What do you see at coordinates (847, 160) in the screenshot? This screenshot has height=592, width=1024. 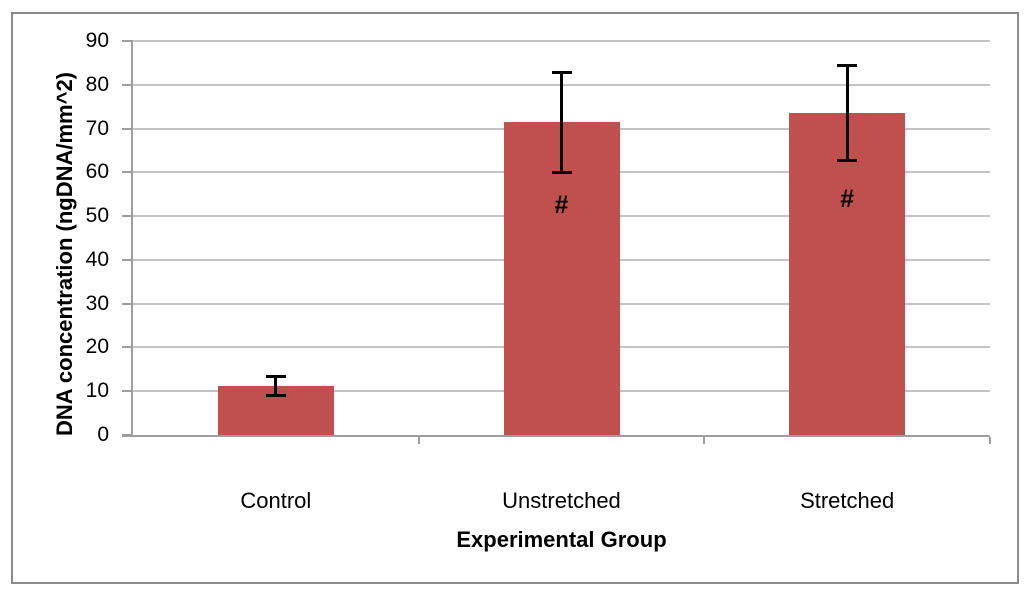 I see `error-bar-cap-bottom-stretched` at bounding box center [847, 160].